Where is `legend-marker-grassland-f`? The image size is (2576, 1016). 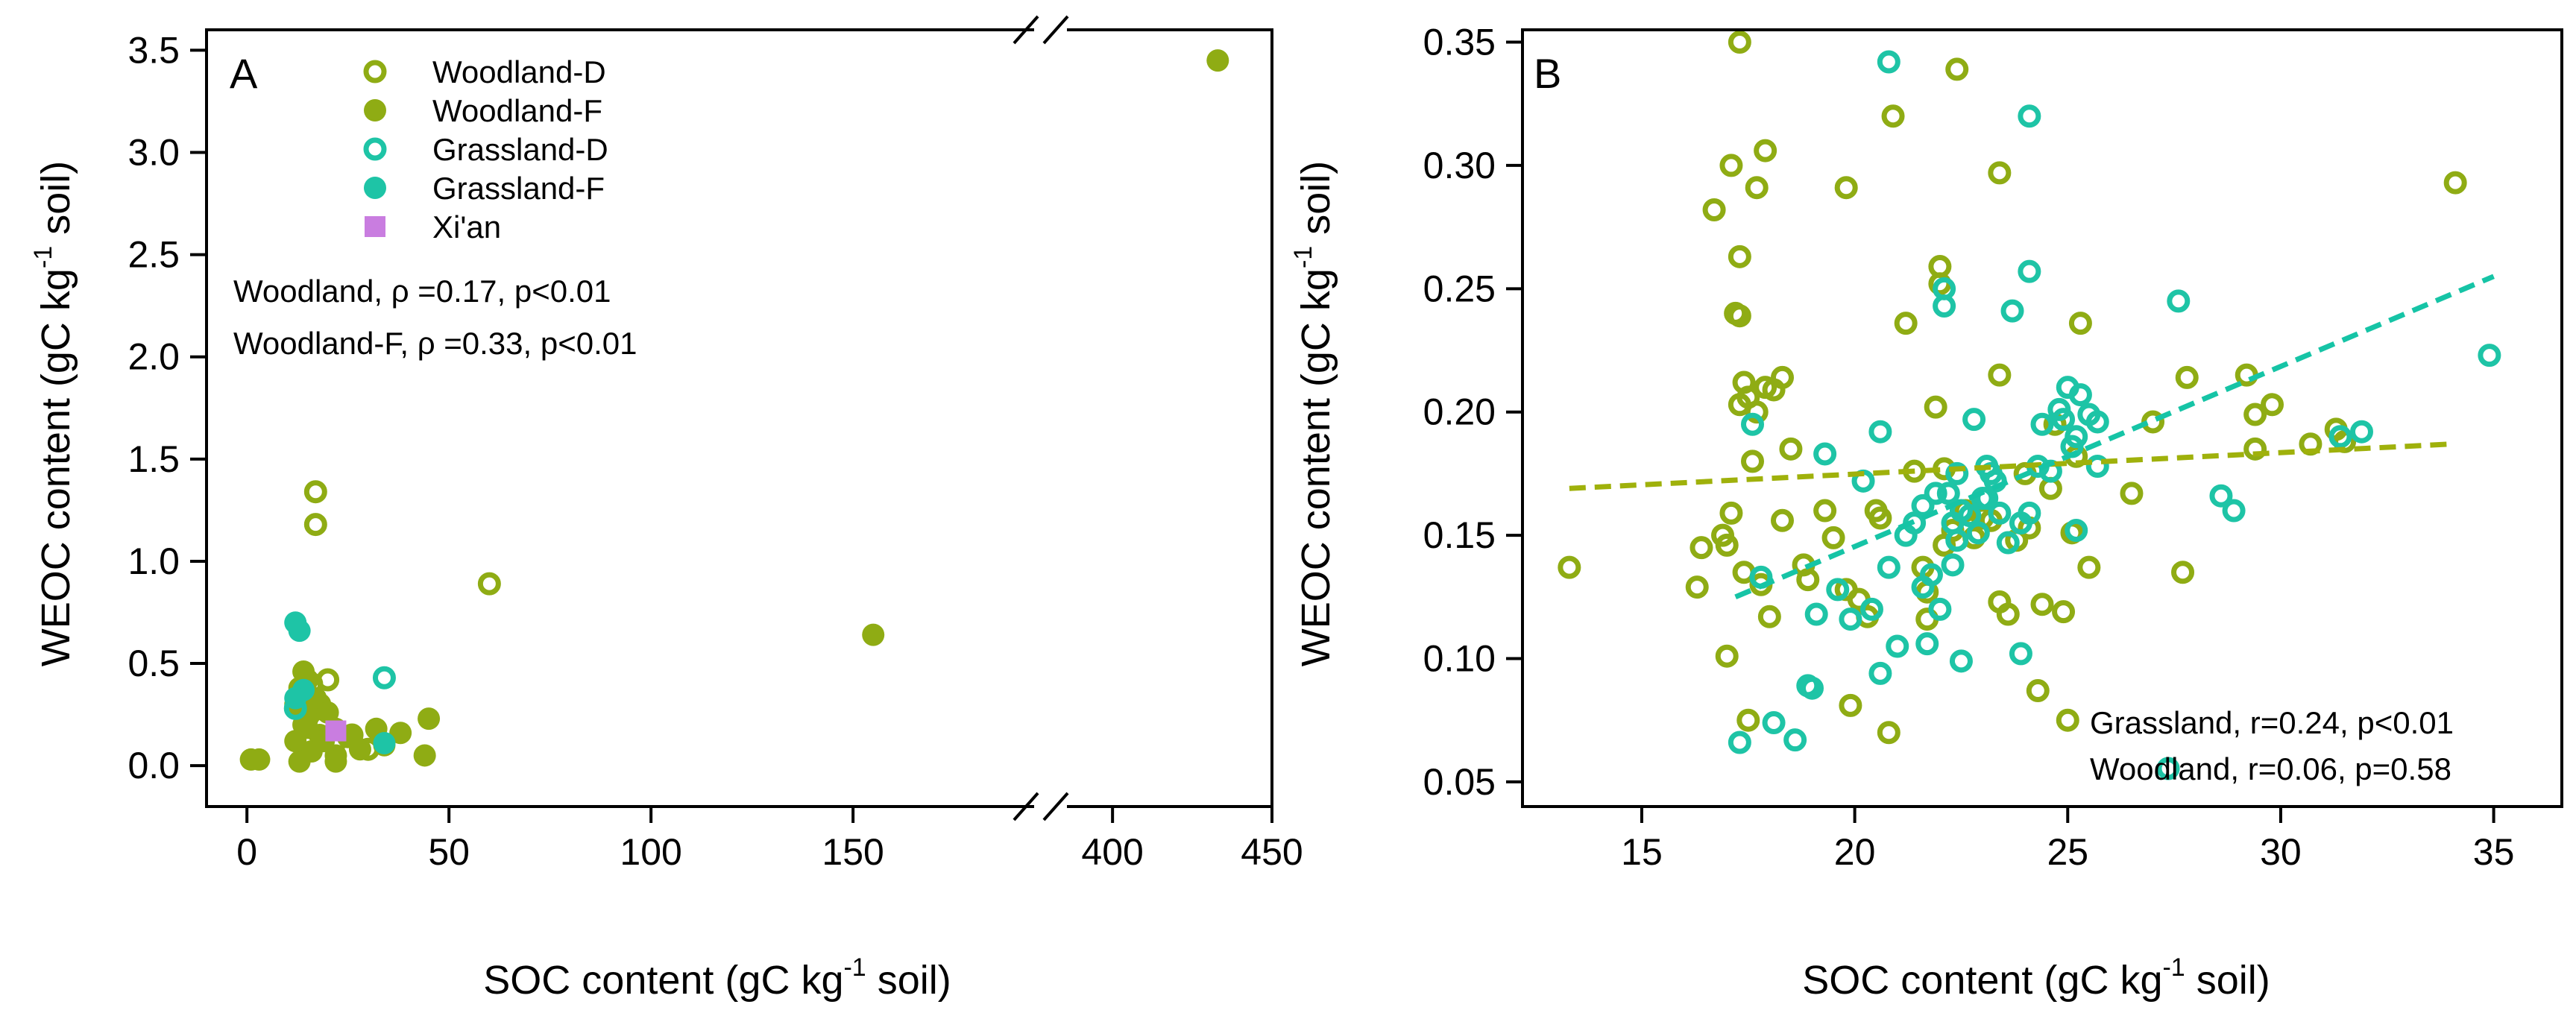
legend-marker-grassland-f is located at coordinates (375, 188).